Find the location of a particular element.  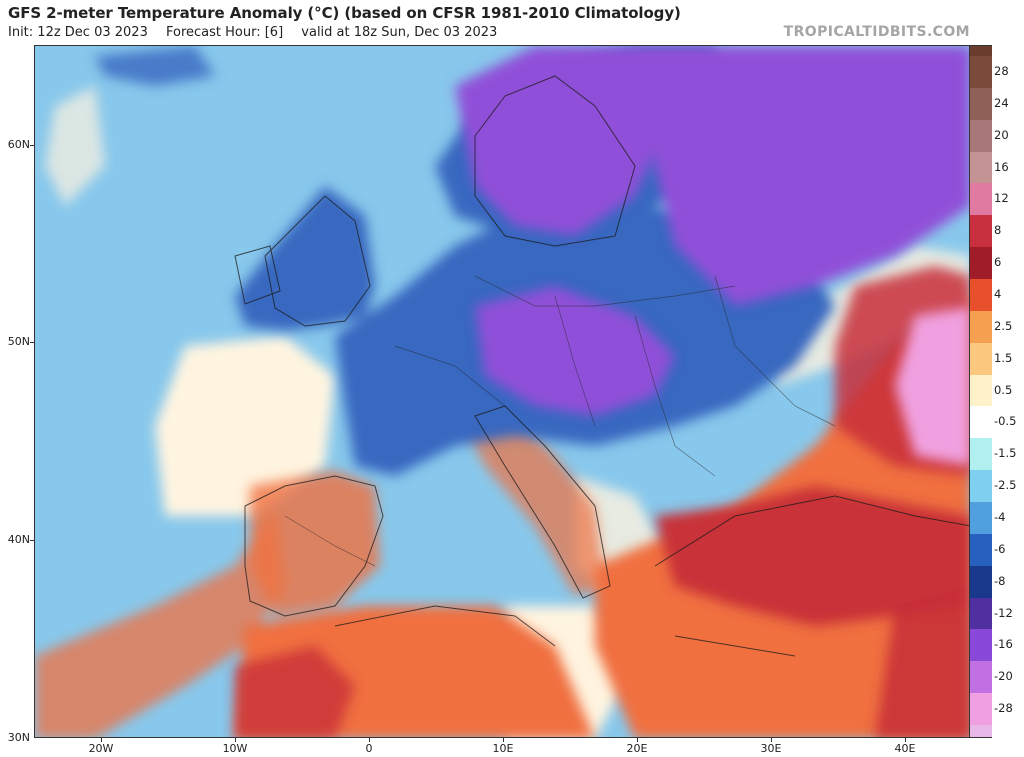

colorbar-tick-label: -28 is located at coordinates (1003, 708).